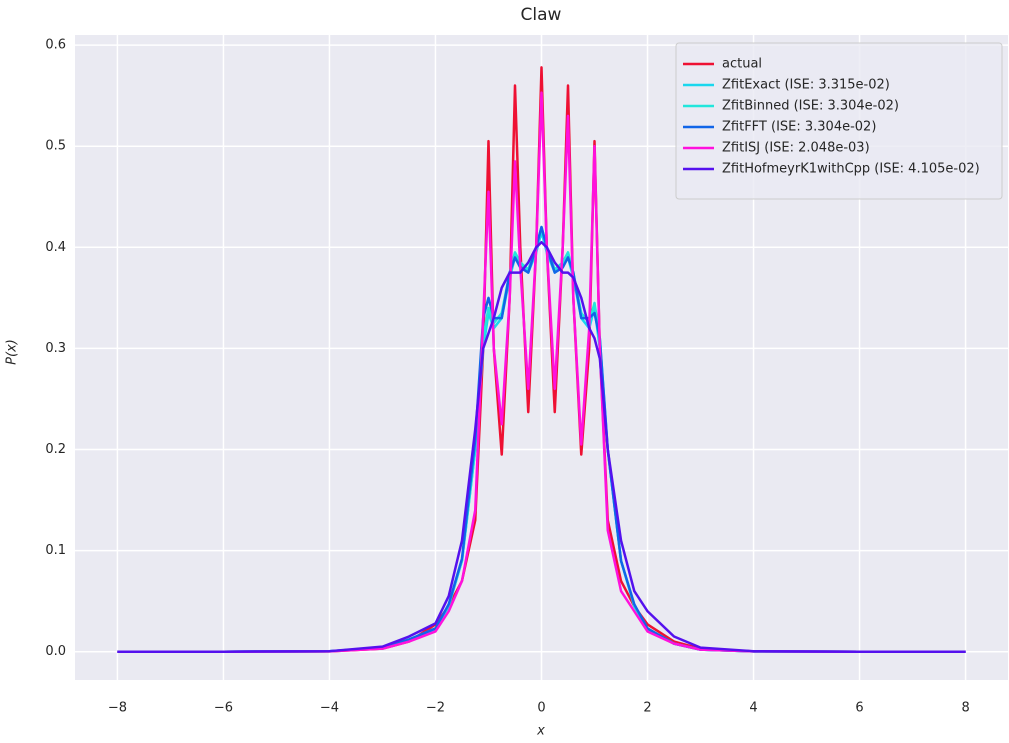  I want to click on legend-label: ZfitISJ (ISE: 2.048e-03), so click(796, 148).